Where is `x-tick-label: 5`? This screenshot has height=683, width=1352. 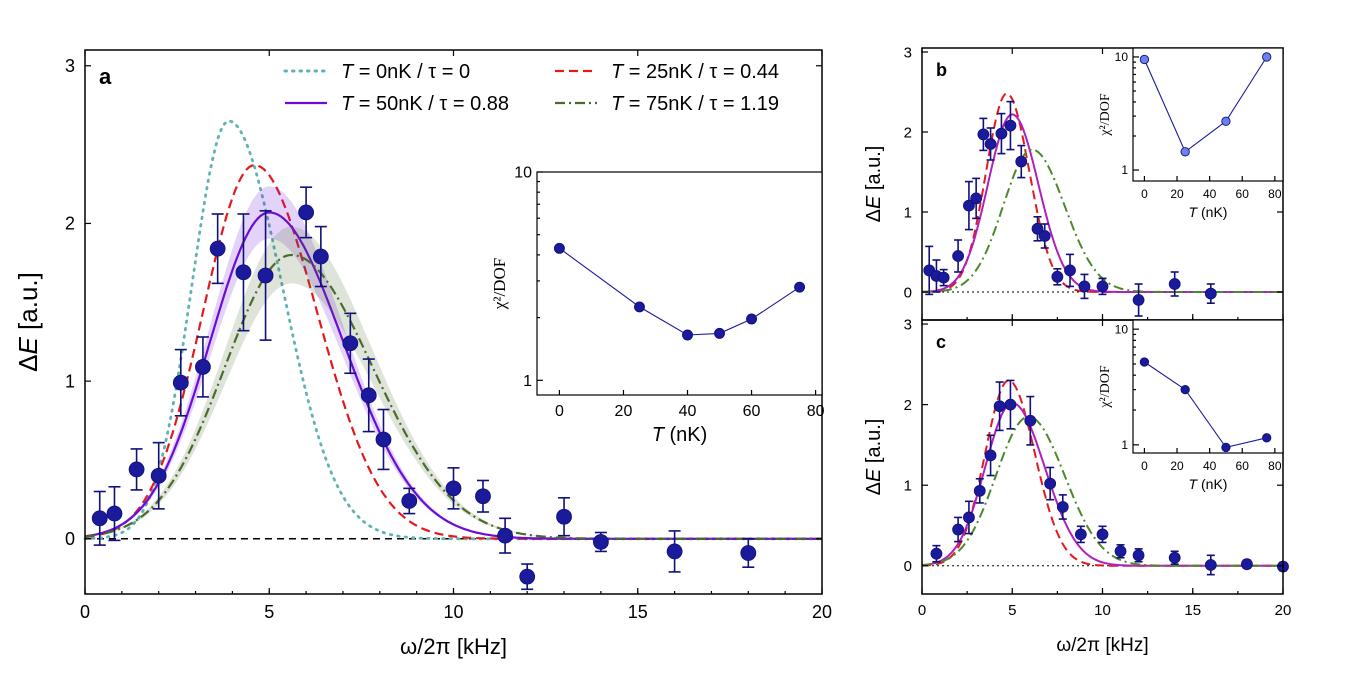 x-tick-label: 5 is located at coordinates (269, 612).